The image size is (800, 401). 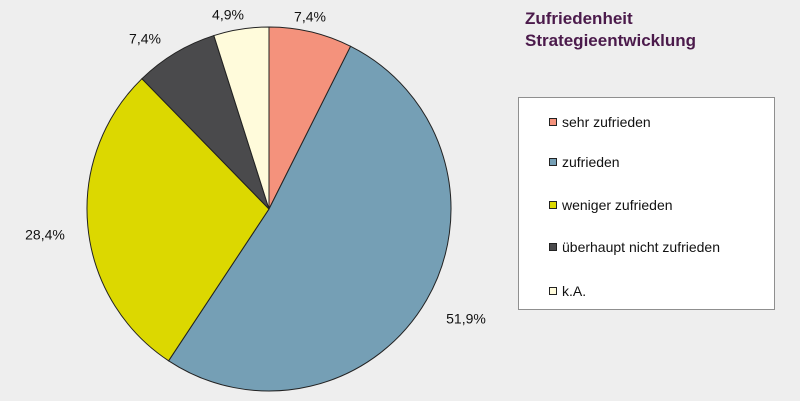 I want to click on data-label-sehr-zufrieden: 7,4%, so click(x=310, y=17).